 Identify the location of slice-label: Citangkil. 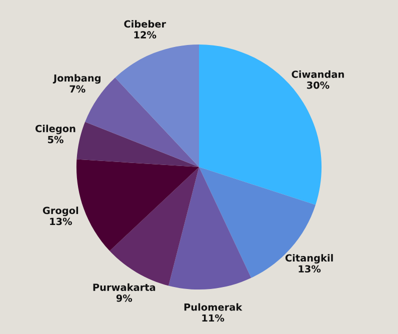
(309, 259).